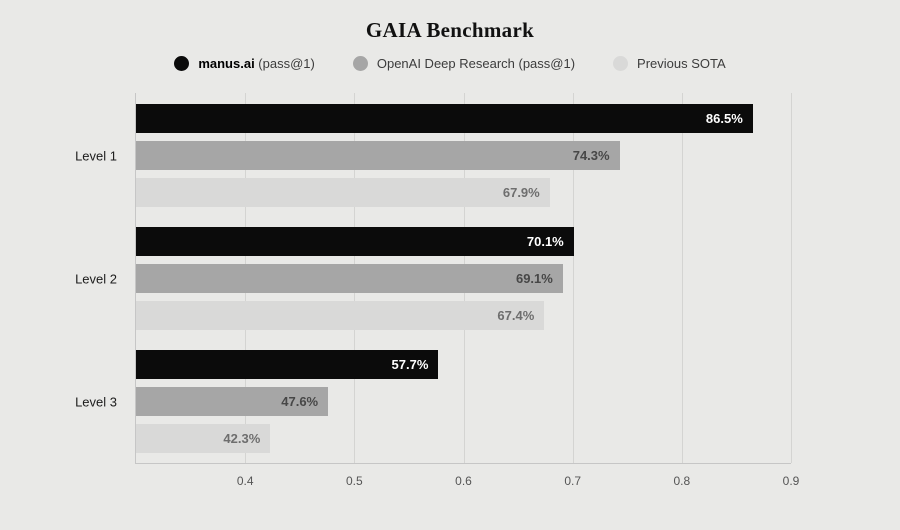  I want to click on legend-item: manus.ai (pass@1), so click(244, 63).